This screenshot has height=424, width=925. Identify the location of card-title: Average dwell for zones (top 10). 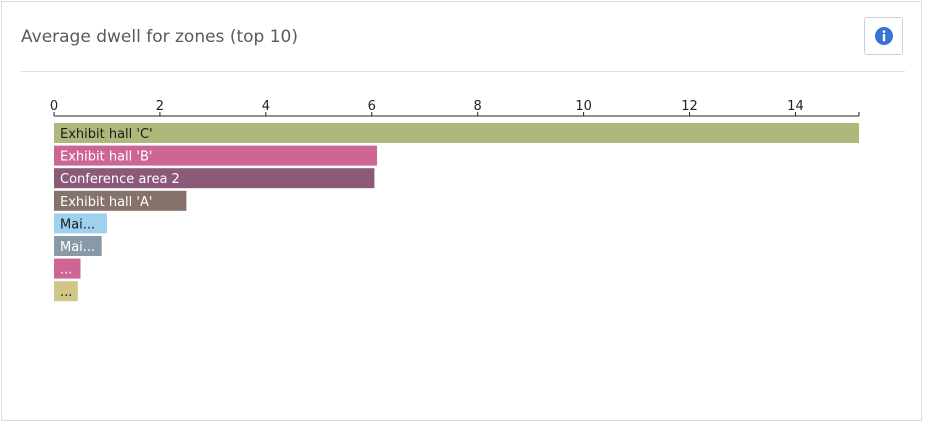
(159, 37).